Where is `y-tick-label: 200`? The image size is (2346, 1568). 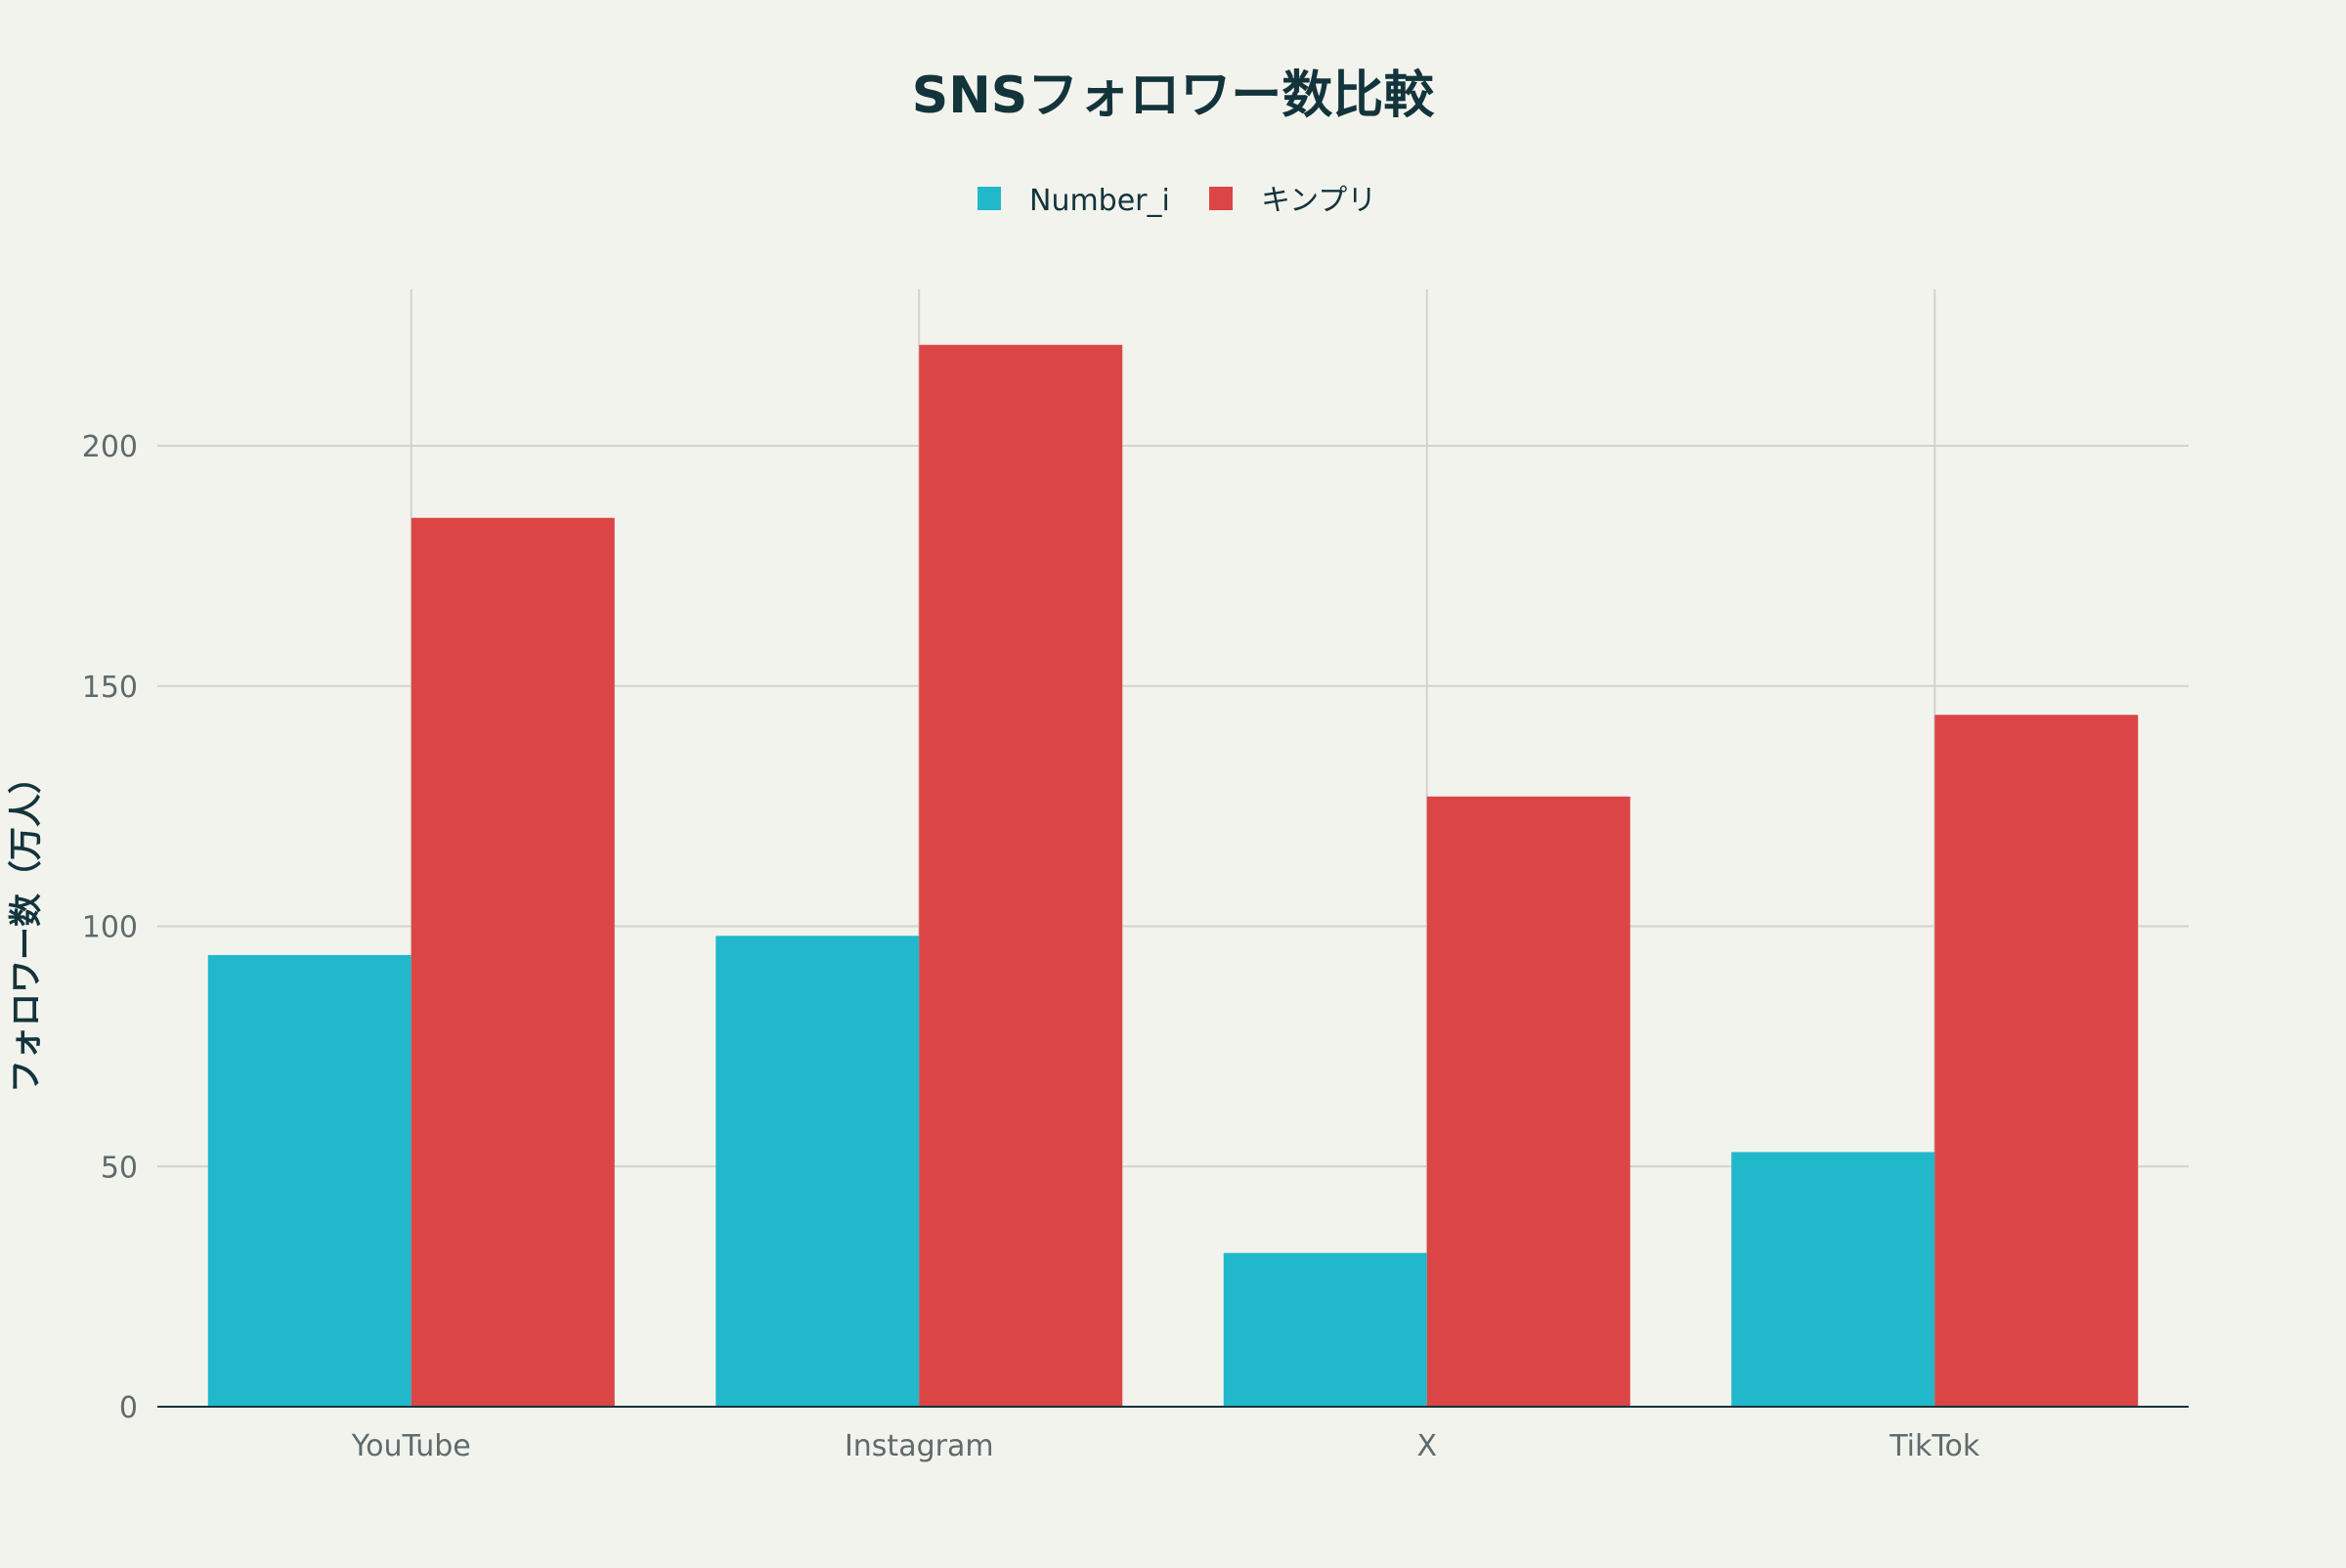 y-tick-label: 200 is located at coordinates (110, 447).